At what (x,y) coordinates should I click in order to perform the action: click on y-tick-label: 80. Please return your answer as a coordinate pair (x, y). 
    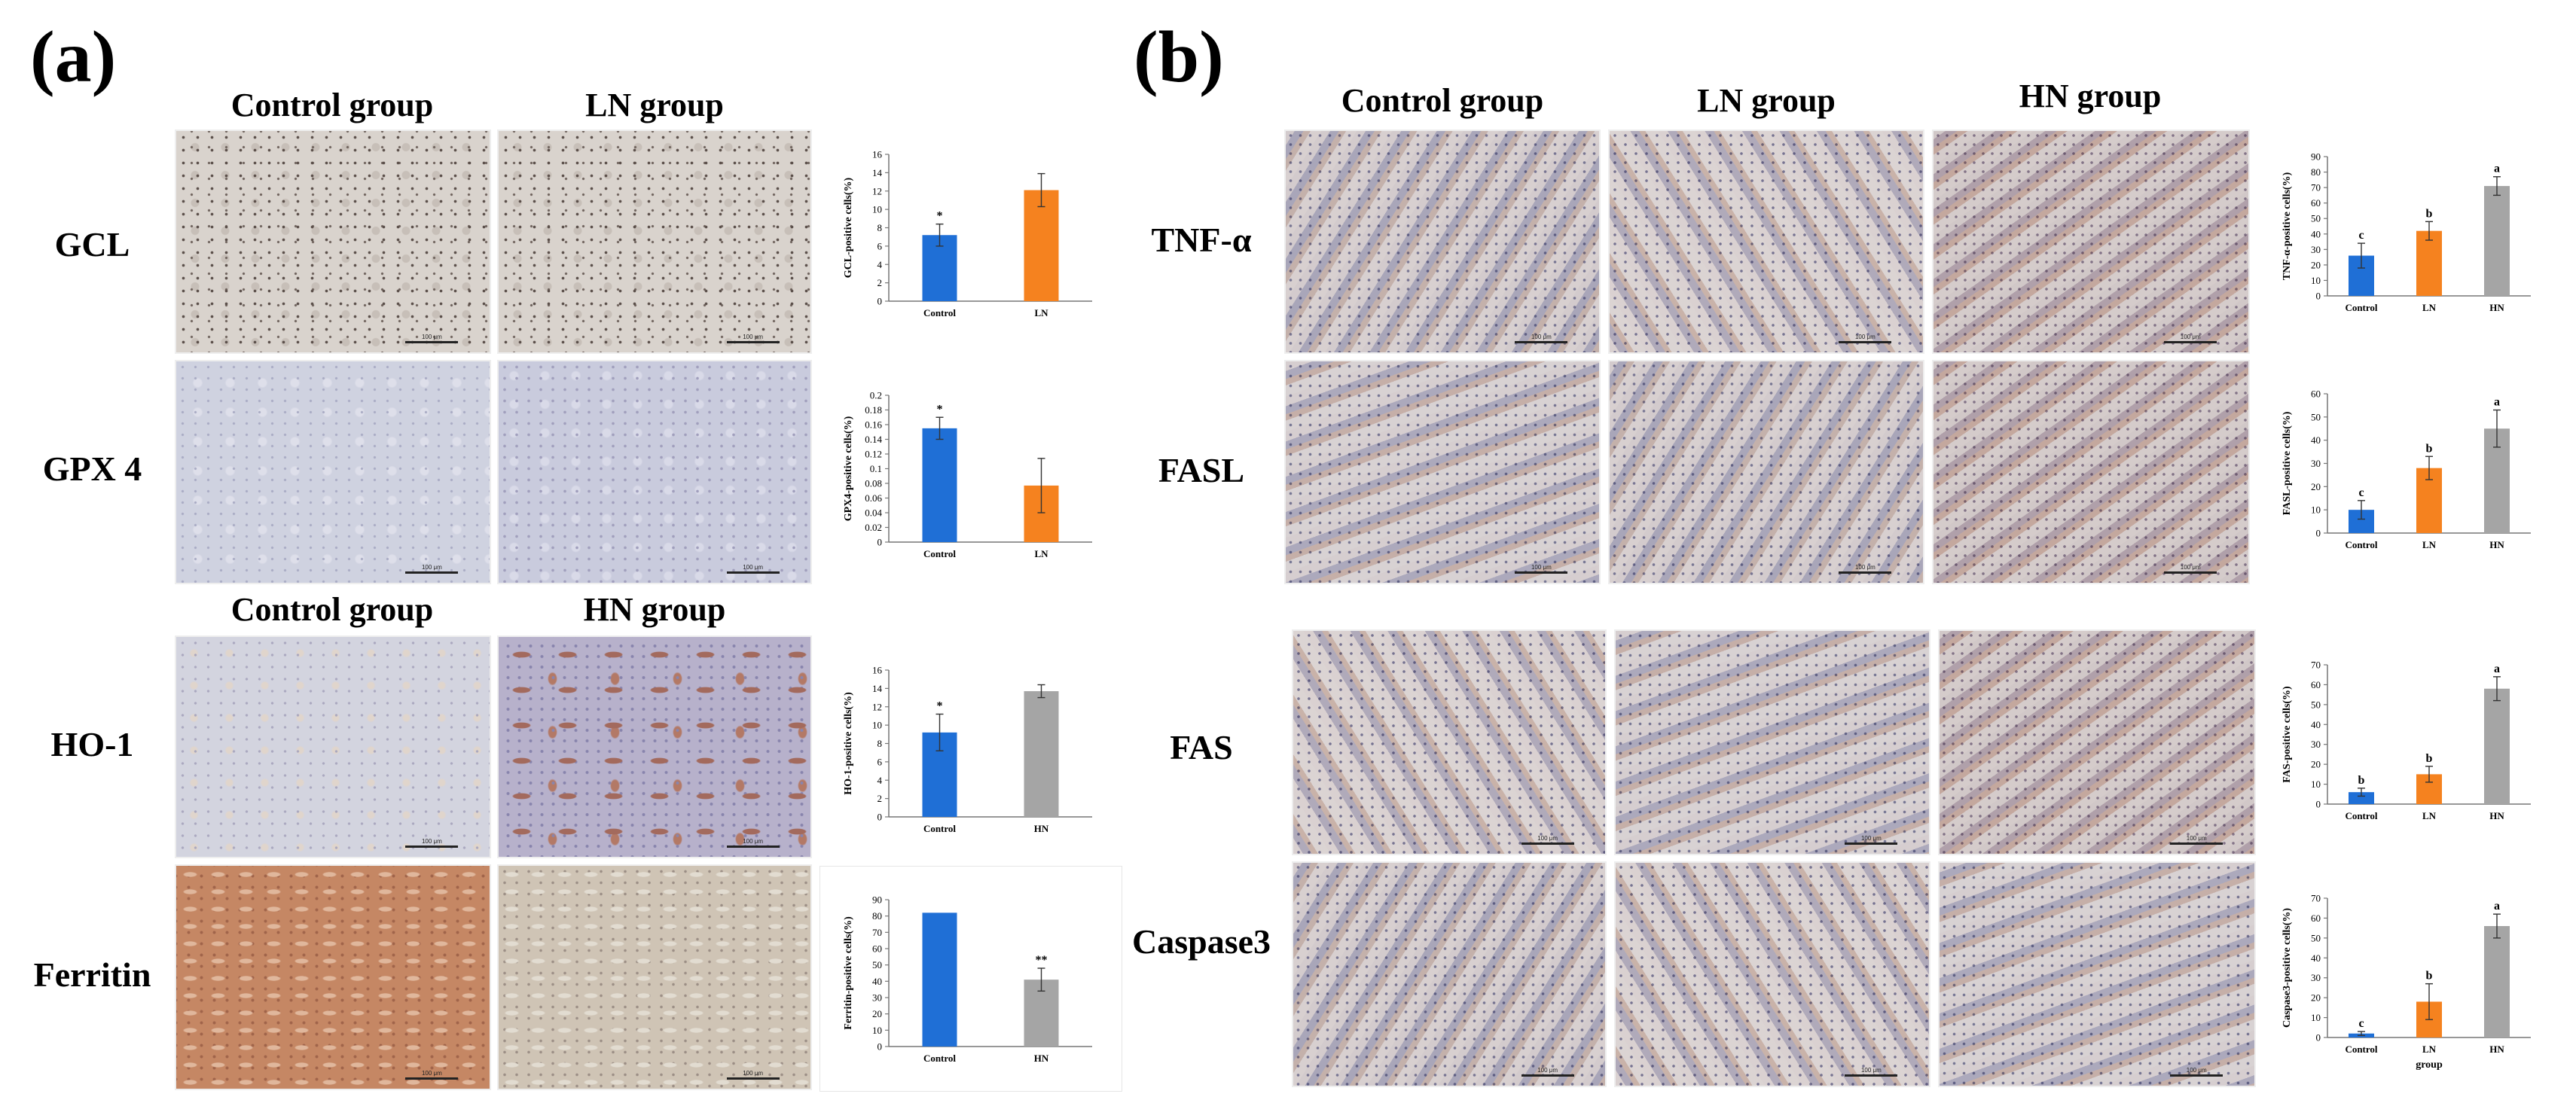
    Looking at the image, I should click on (877, 916).